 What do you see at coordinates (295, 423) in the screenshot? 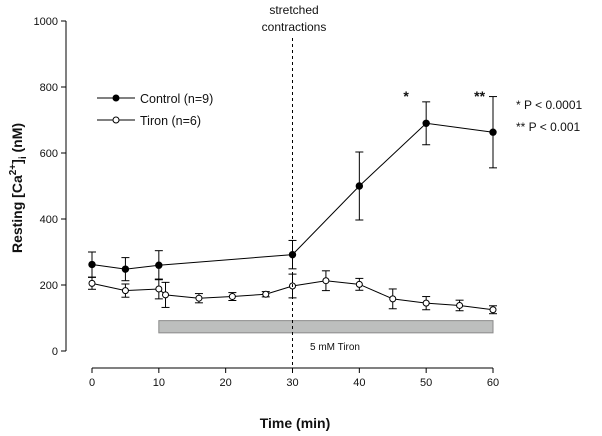
I see `x-axis-title: Time (min)` at bounding box center [295, 423].